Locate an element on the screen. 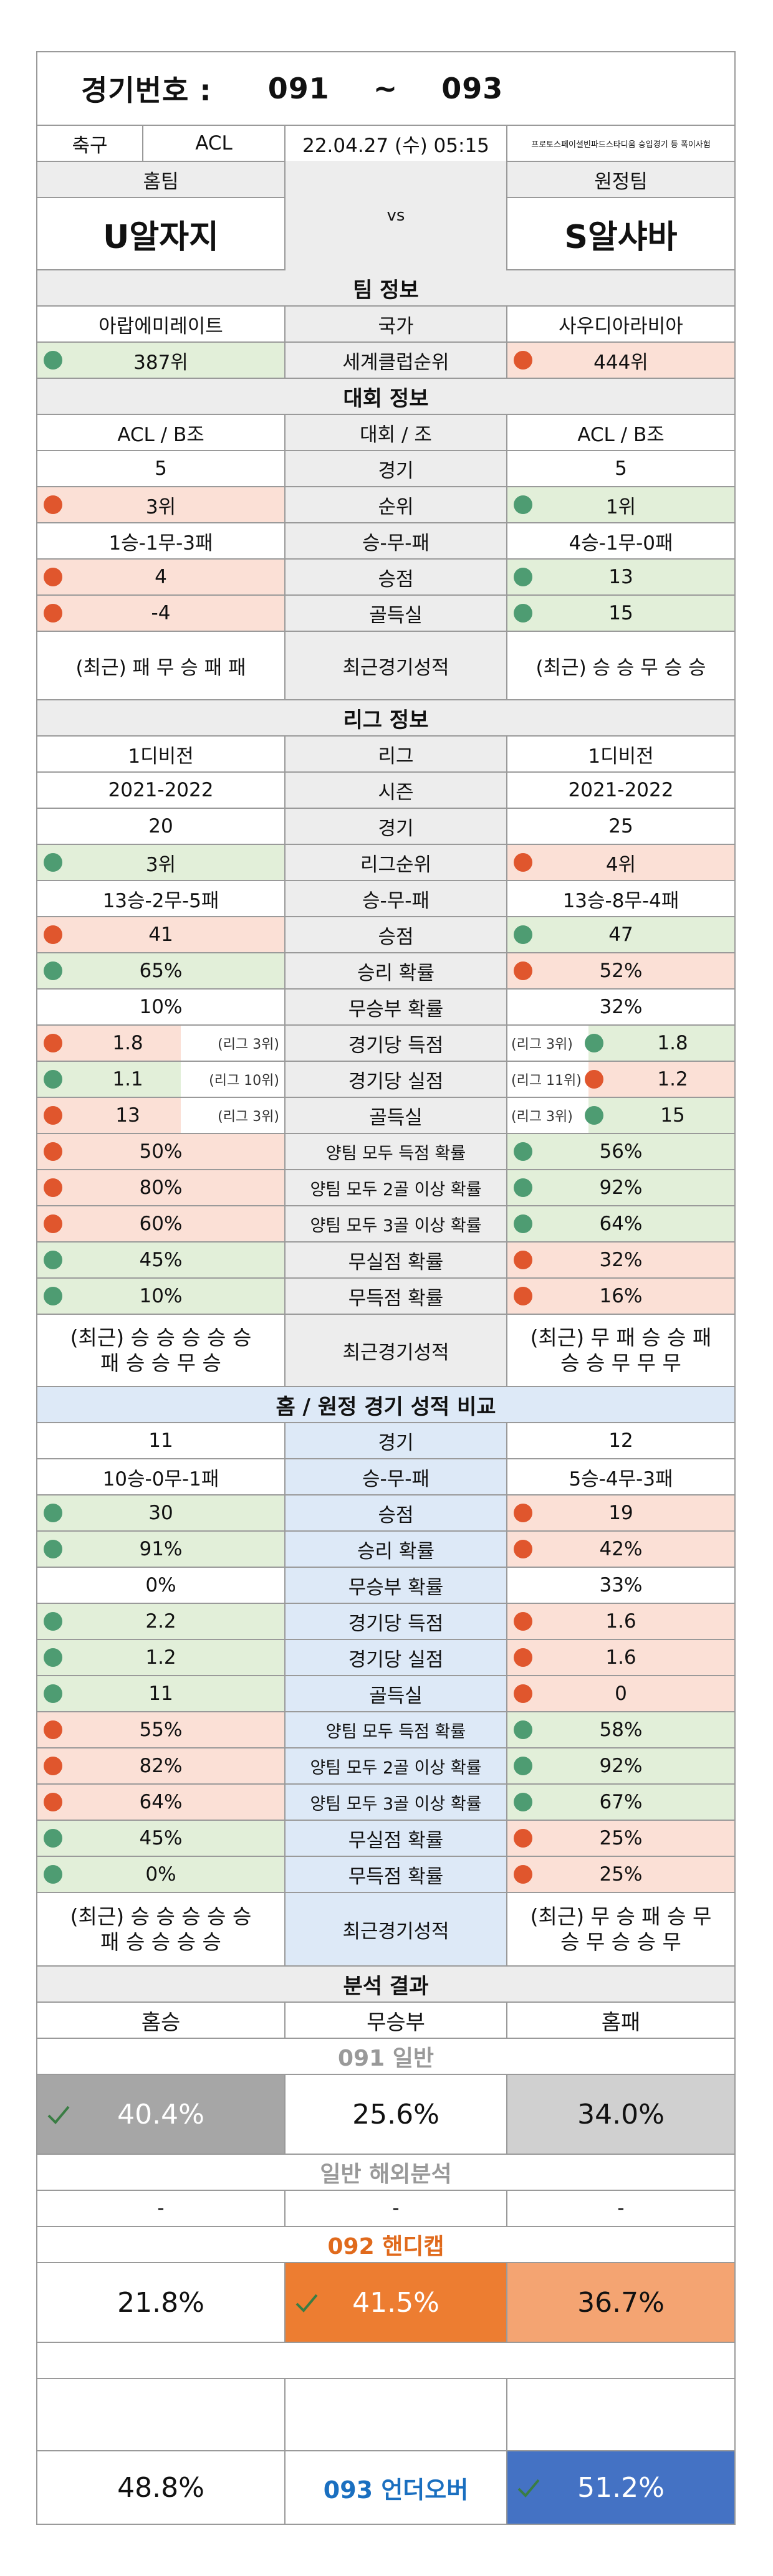 The width and height of the screenshot is (773, 2576). league-home-value: 1.1 (리그 10위) is located at coordinates (162, 1079).